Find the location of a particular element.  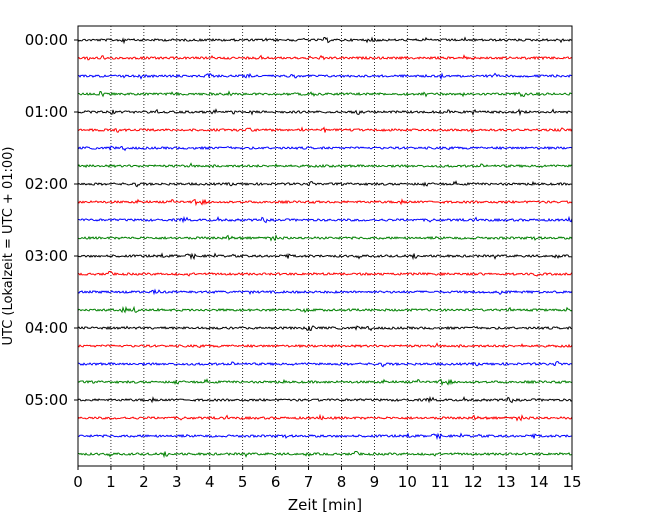

x-tick-label: 0 is located at coordinates (78, 482).